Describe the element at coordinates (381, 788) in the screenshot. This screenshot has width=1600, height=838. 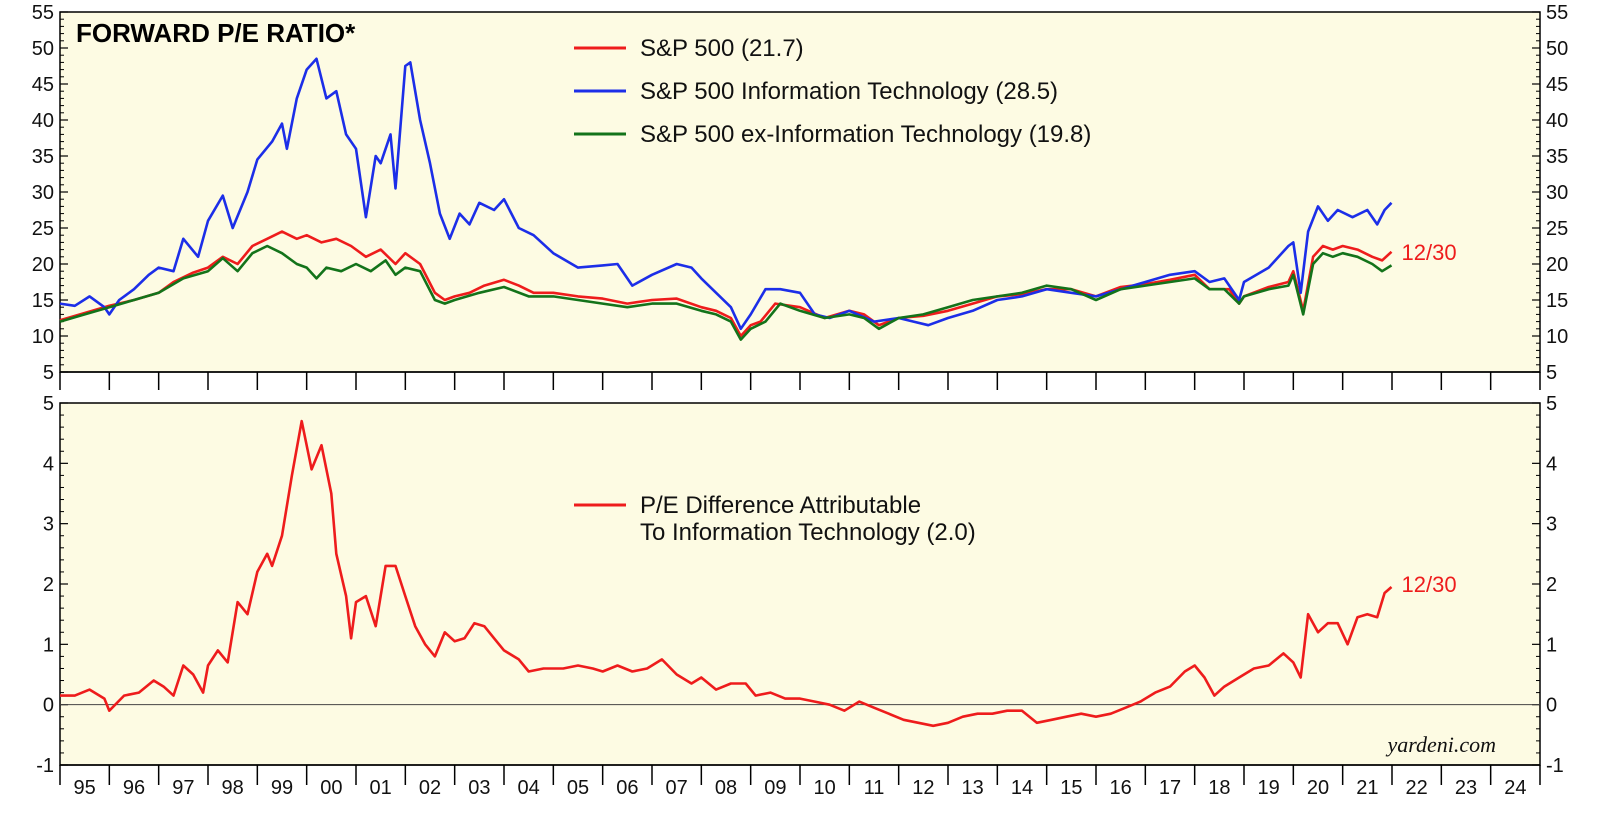
I see `x-tick-label: 01` at that location.